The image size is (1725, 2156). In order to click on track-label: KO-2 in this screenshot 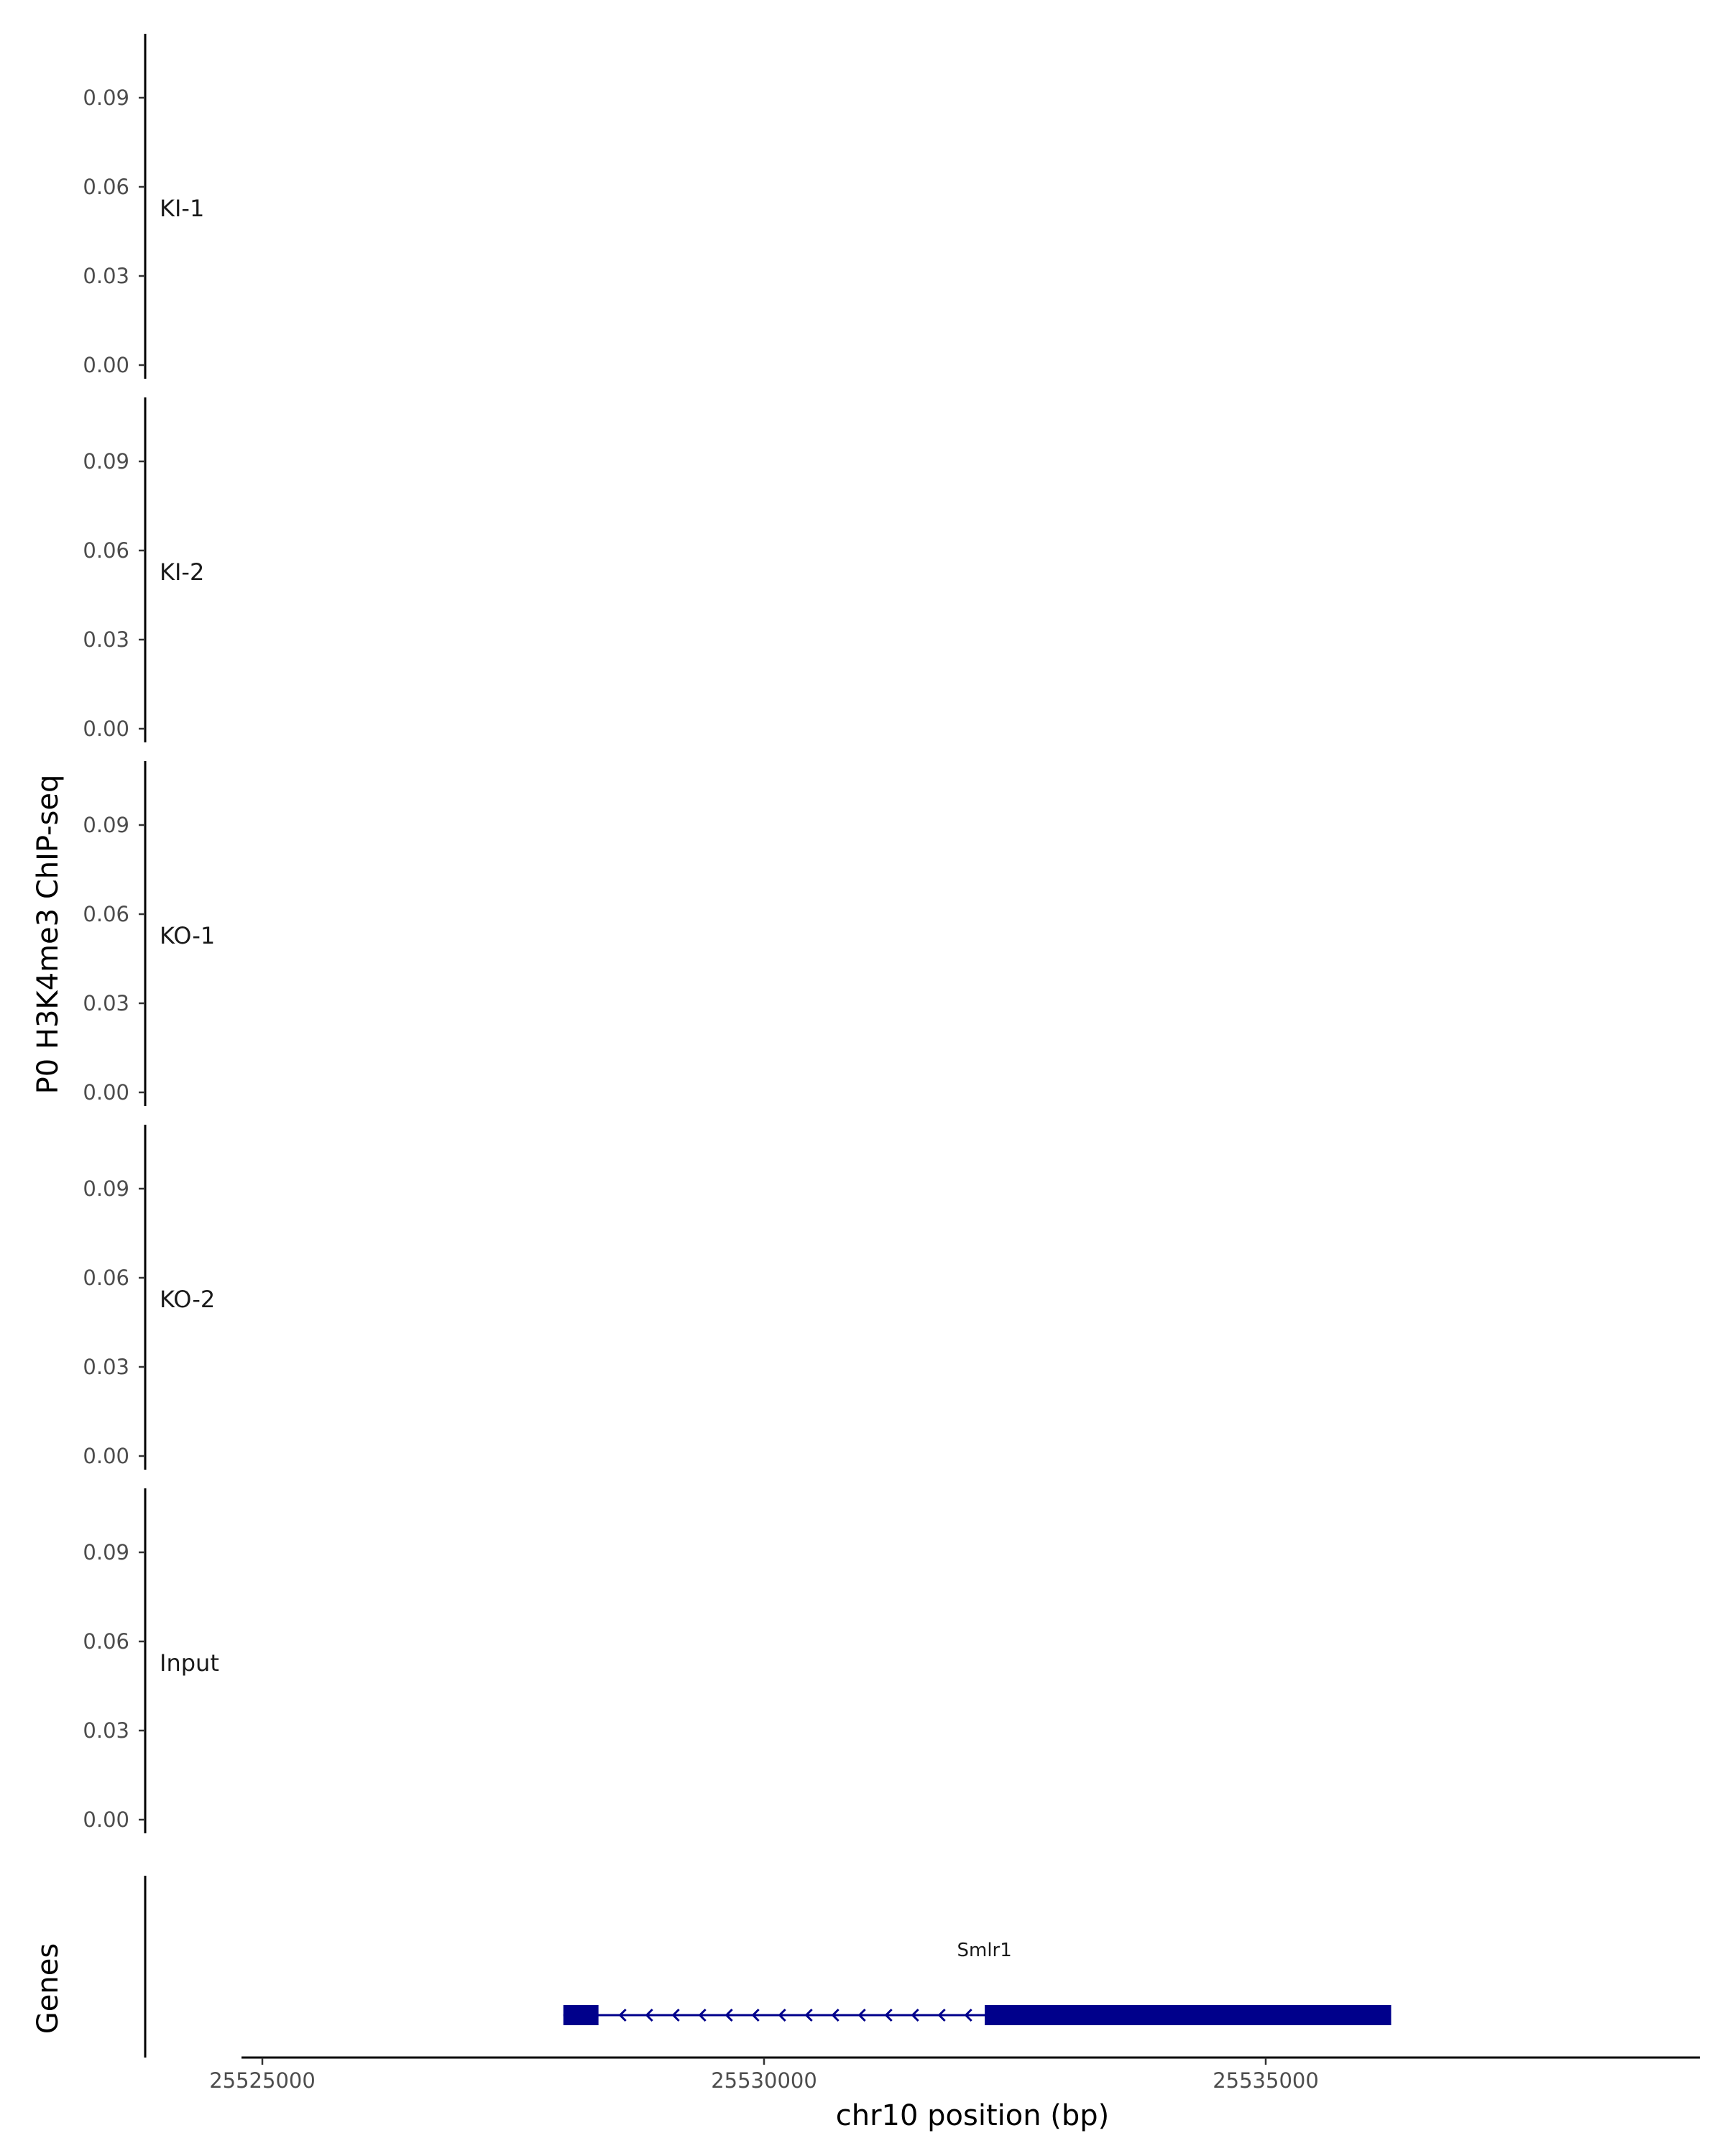, I will do `click(187, 1299)`.